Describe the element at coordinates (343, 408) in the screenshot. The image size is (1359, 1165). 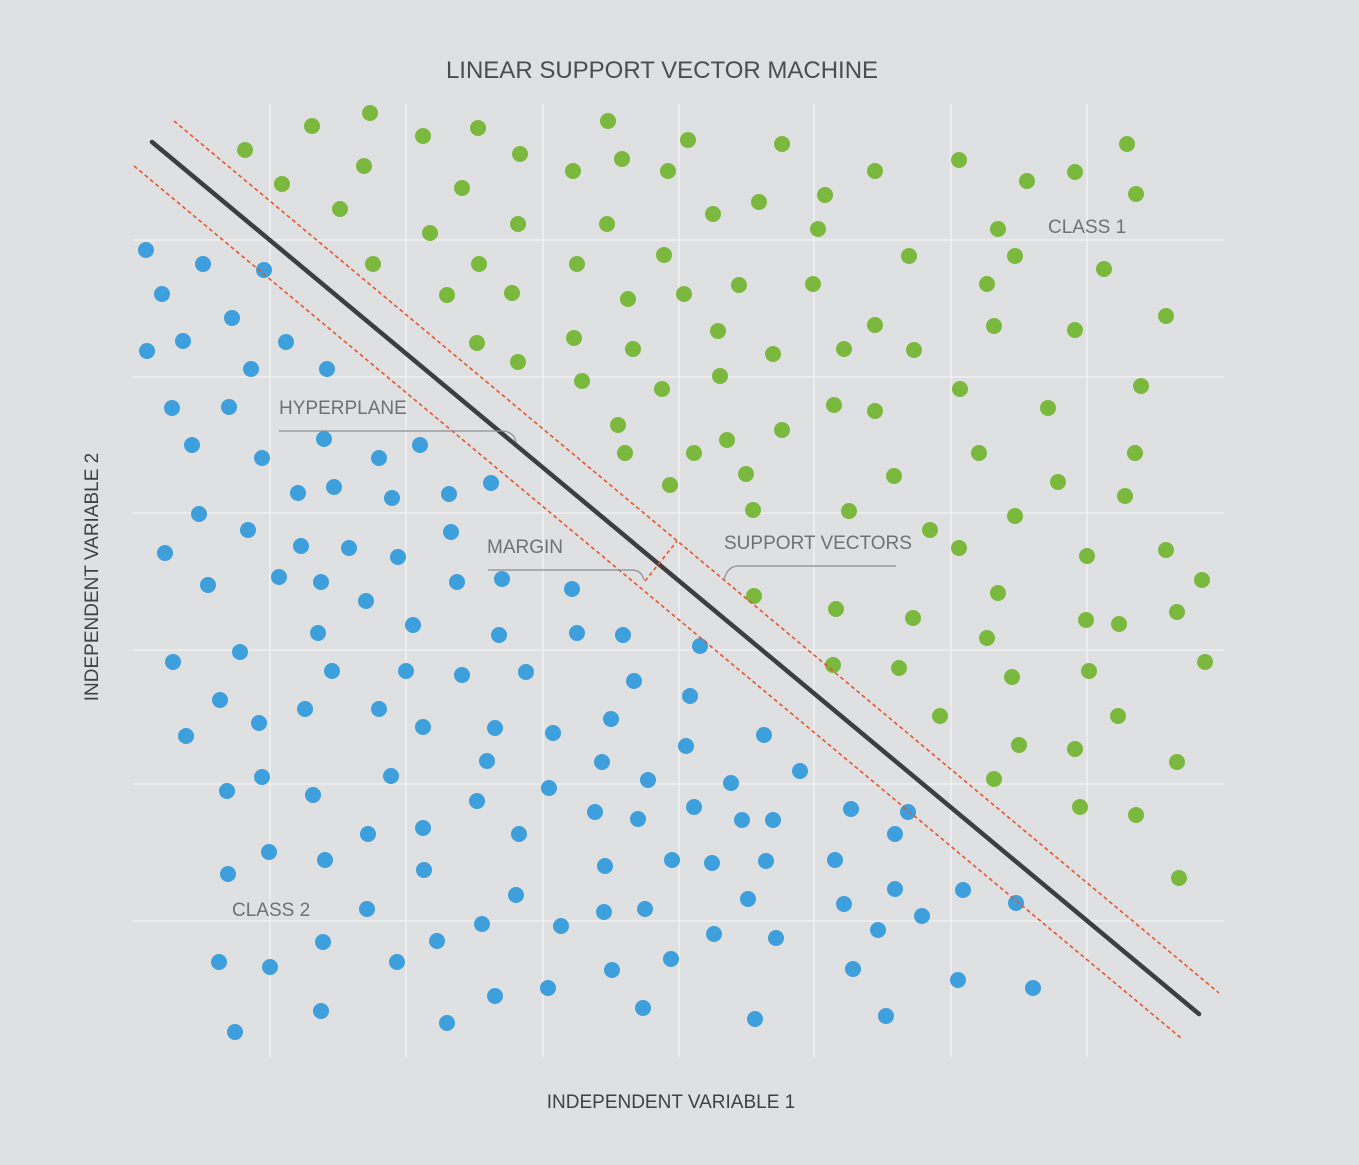
I see `hyperplane-label: HYPERPLANE` at that location.